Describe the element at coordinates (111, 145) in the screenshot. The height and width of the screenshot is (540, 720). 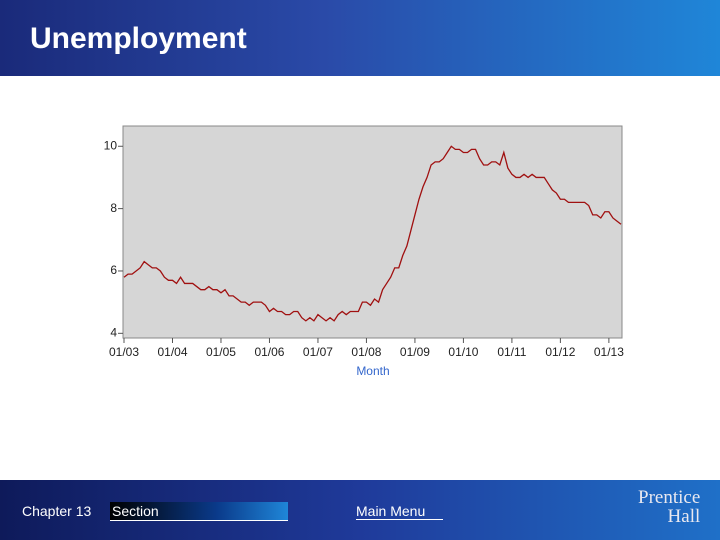
I see `y-tick-label: 10` at that location.